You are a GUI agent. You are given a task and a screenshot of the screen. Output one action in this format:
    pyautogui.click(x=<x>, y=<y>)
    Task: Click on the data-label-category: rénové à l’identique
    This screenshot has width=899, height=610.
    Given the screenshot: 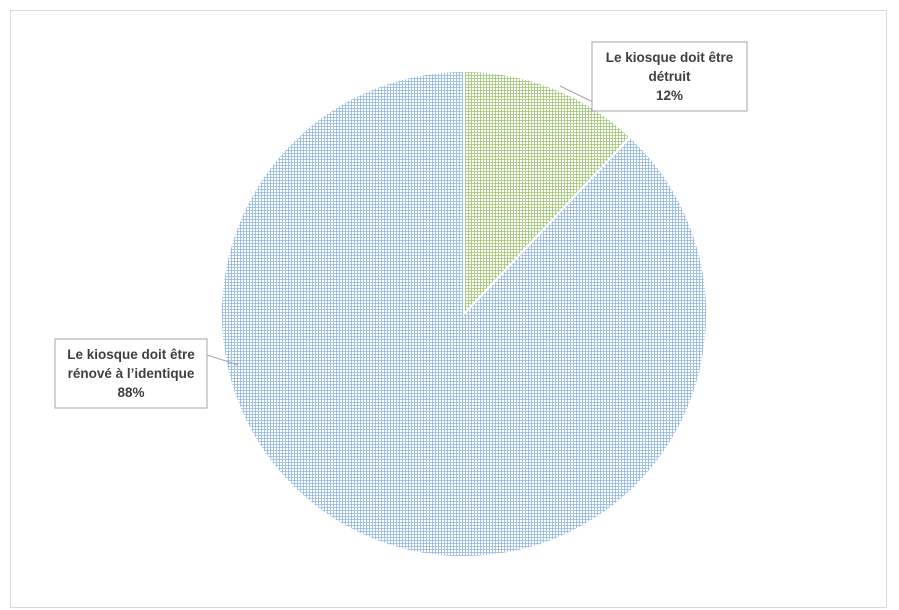 What is the action you would take?
    pyautogui.click(x=131, y=373)
    